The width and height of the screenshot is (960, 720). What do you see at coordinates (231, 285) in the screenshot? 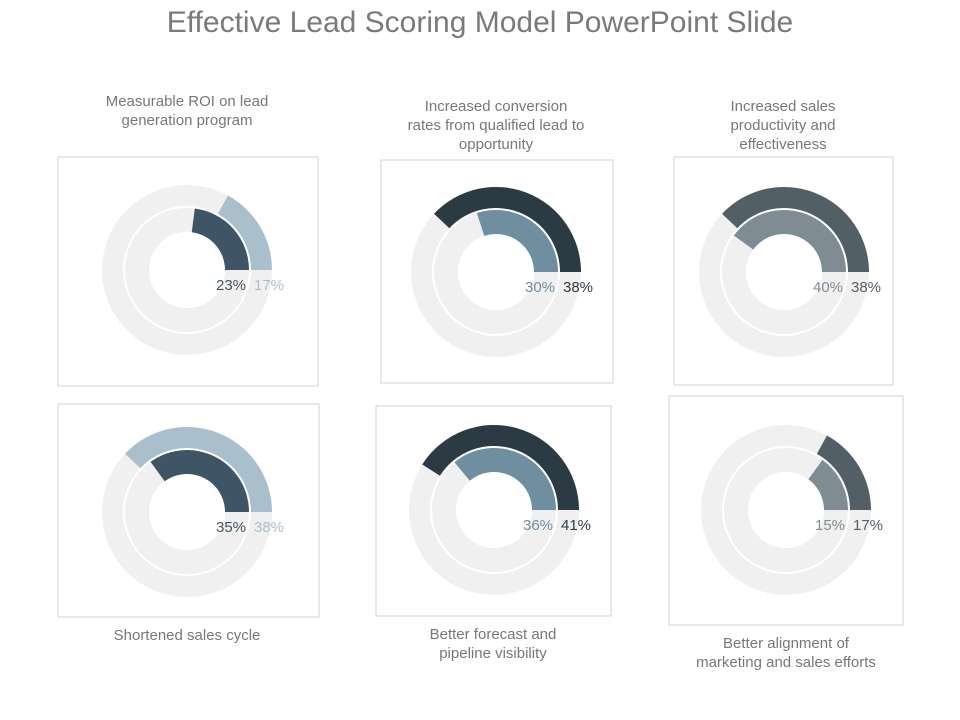
I see `value-label: 23%` at bounding box center [231, 285].